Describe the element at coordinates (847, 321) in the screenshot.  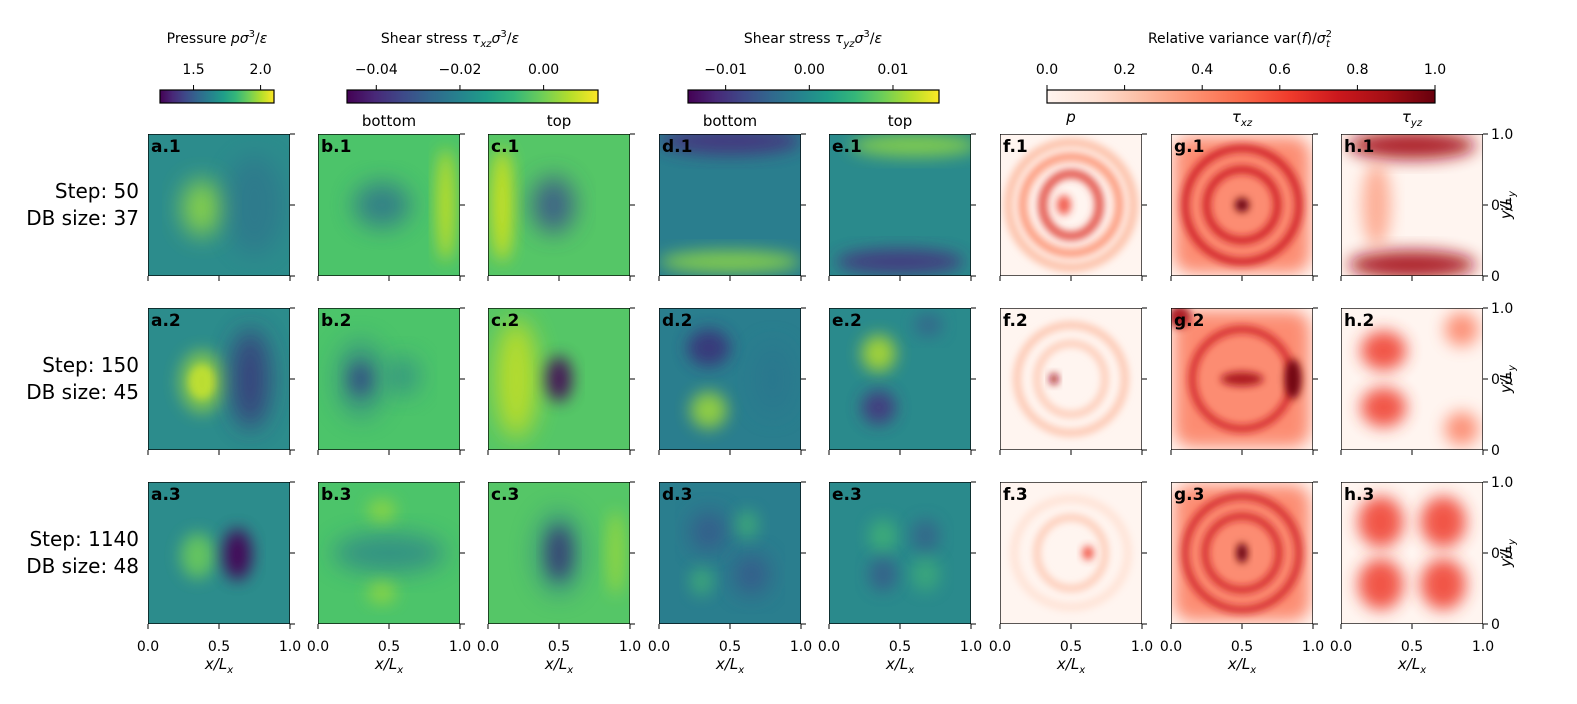
I see `panel-label: e.2` at that location.